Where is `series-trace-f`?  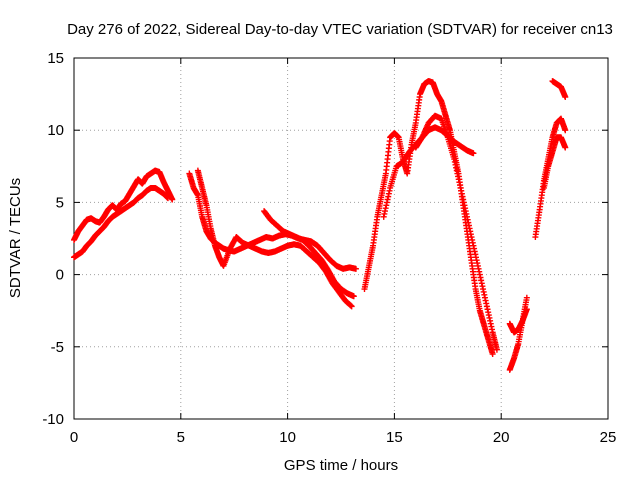
series-trace-f is located at coordinates (428, 218).